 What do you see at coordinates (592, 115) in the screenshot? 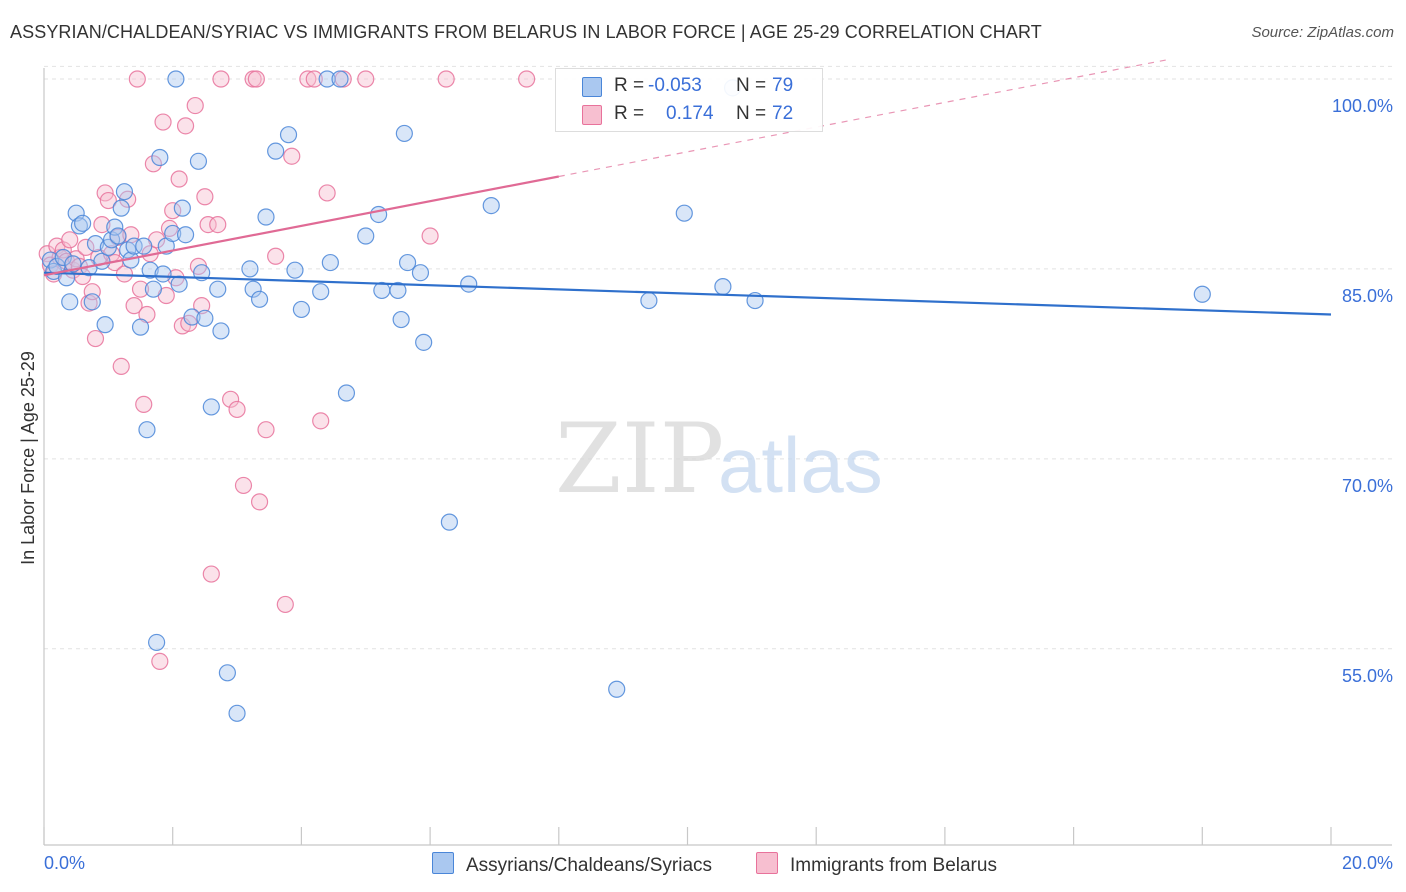
I see `pink-swatch` at bounding box center [592, 115].